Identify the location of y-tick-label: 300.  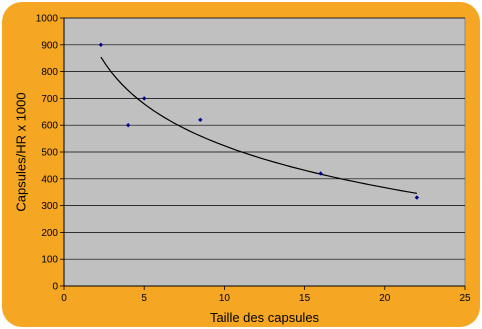
(49, 206).